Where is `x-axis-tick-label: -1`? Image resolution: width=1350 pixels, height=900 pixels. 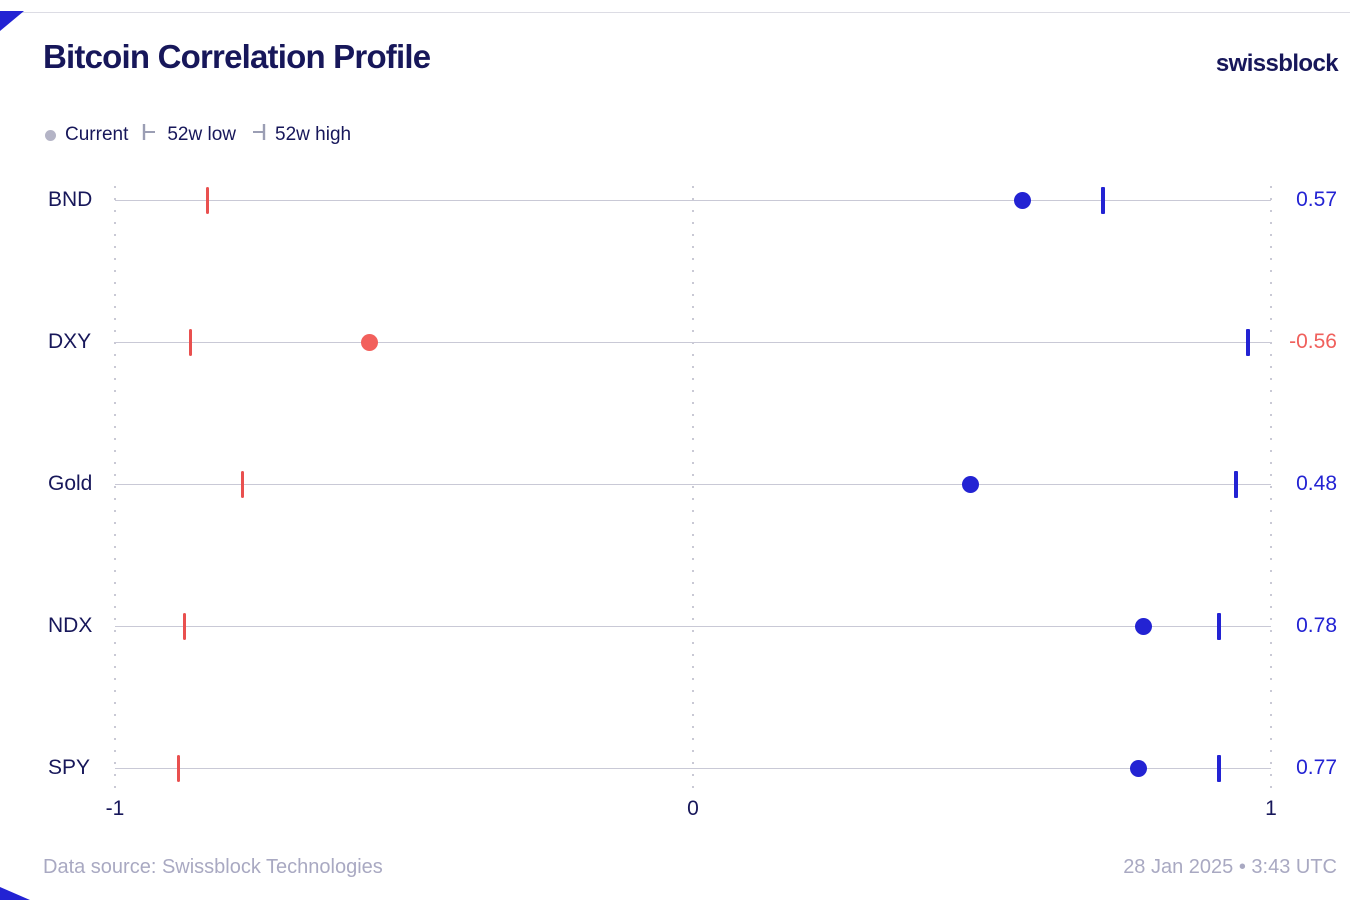
x-axis-tick-label: -1 is located at coordinates (115, 808).